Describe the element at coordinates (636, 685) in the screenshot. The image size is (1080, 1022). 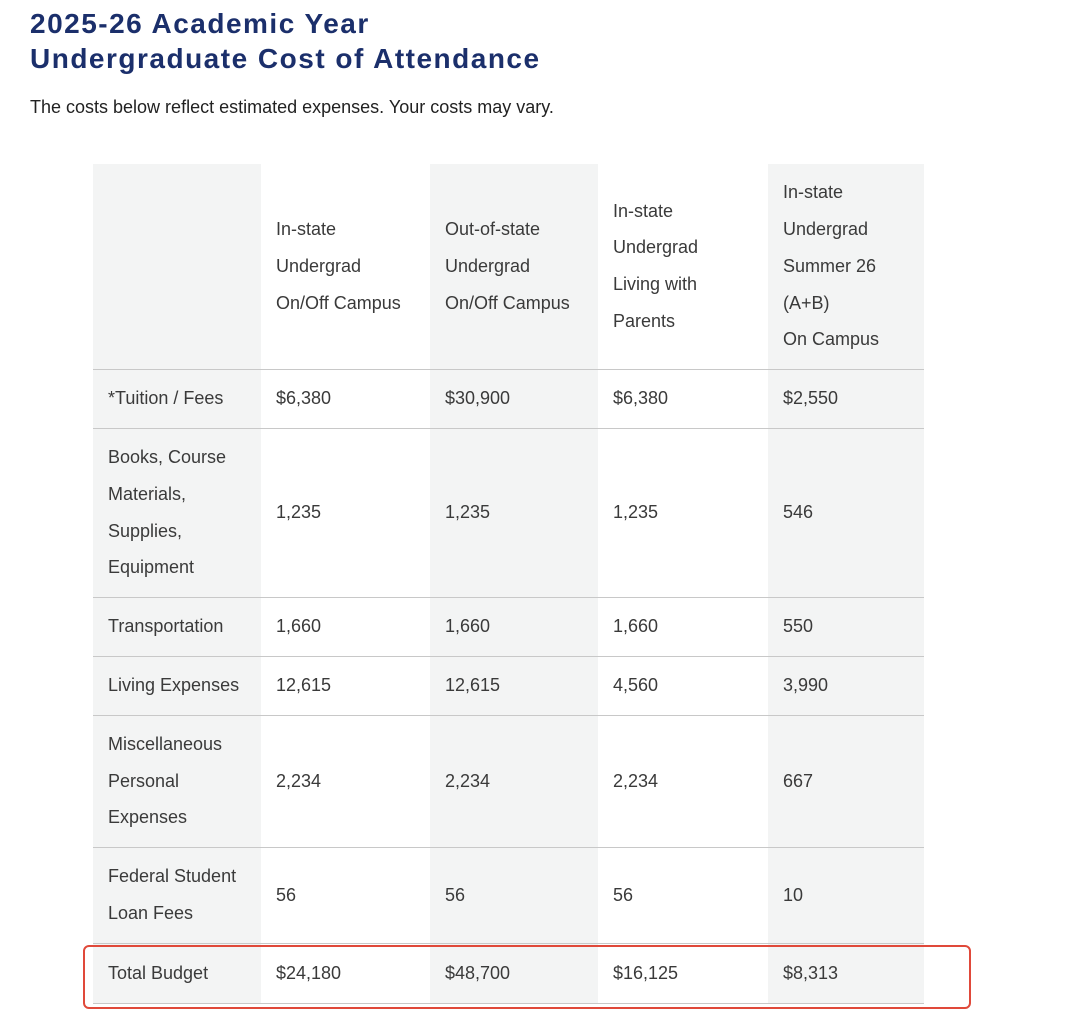
I see `text-line: 4,560` at that location.